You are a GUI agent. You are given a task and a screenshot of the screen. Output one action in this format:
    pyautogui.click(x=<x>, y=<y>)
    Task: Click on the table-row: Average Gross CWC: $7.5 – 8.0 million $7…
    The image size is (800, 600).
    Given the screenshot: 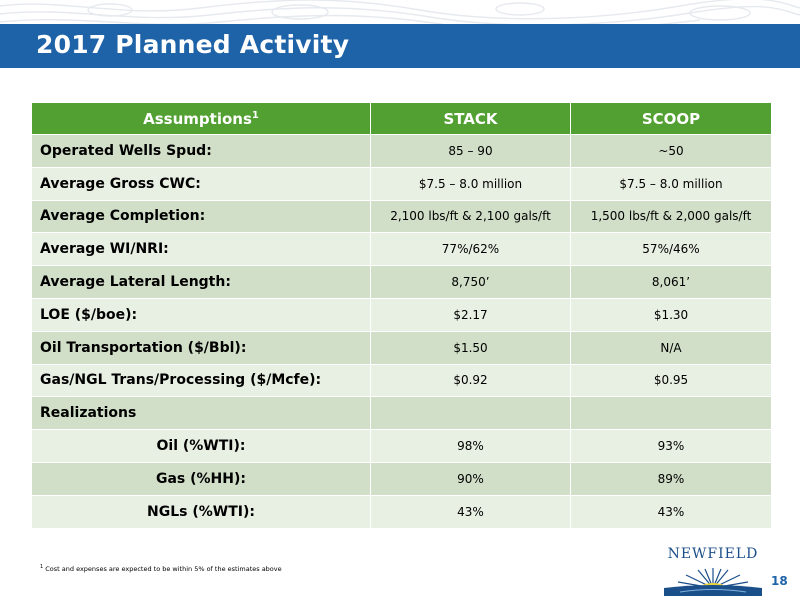 What is the action you would take?
    pyautogui.click(x=401, y=183)
    